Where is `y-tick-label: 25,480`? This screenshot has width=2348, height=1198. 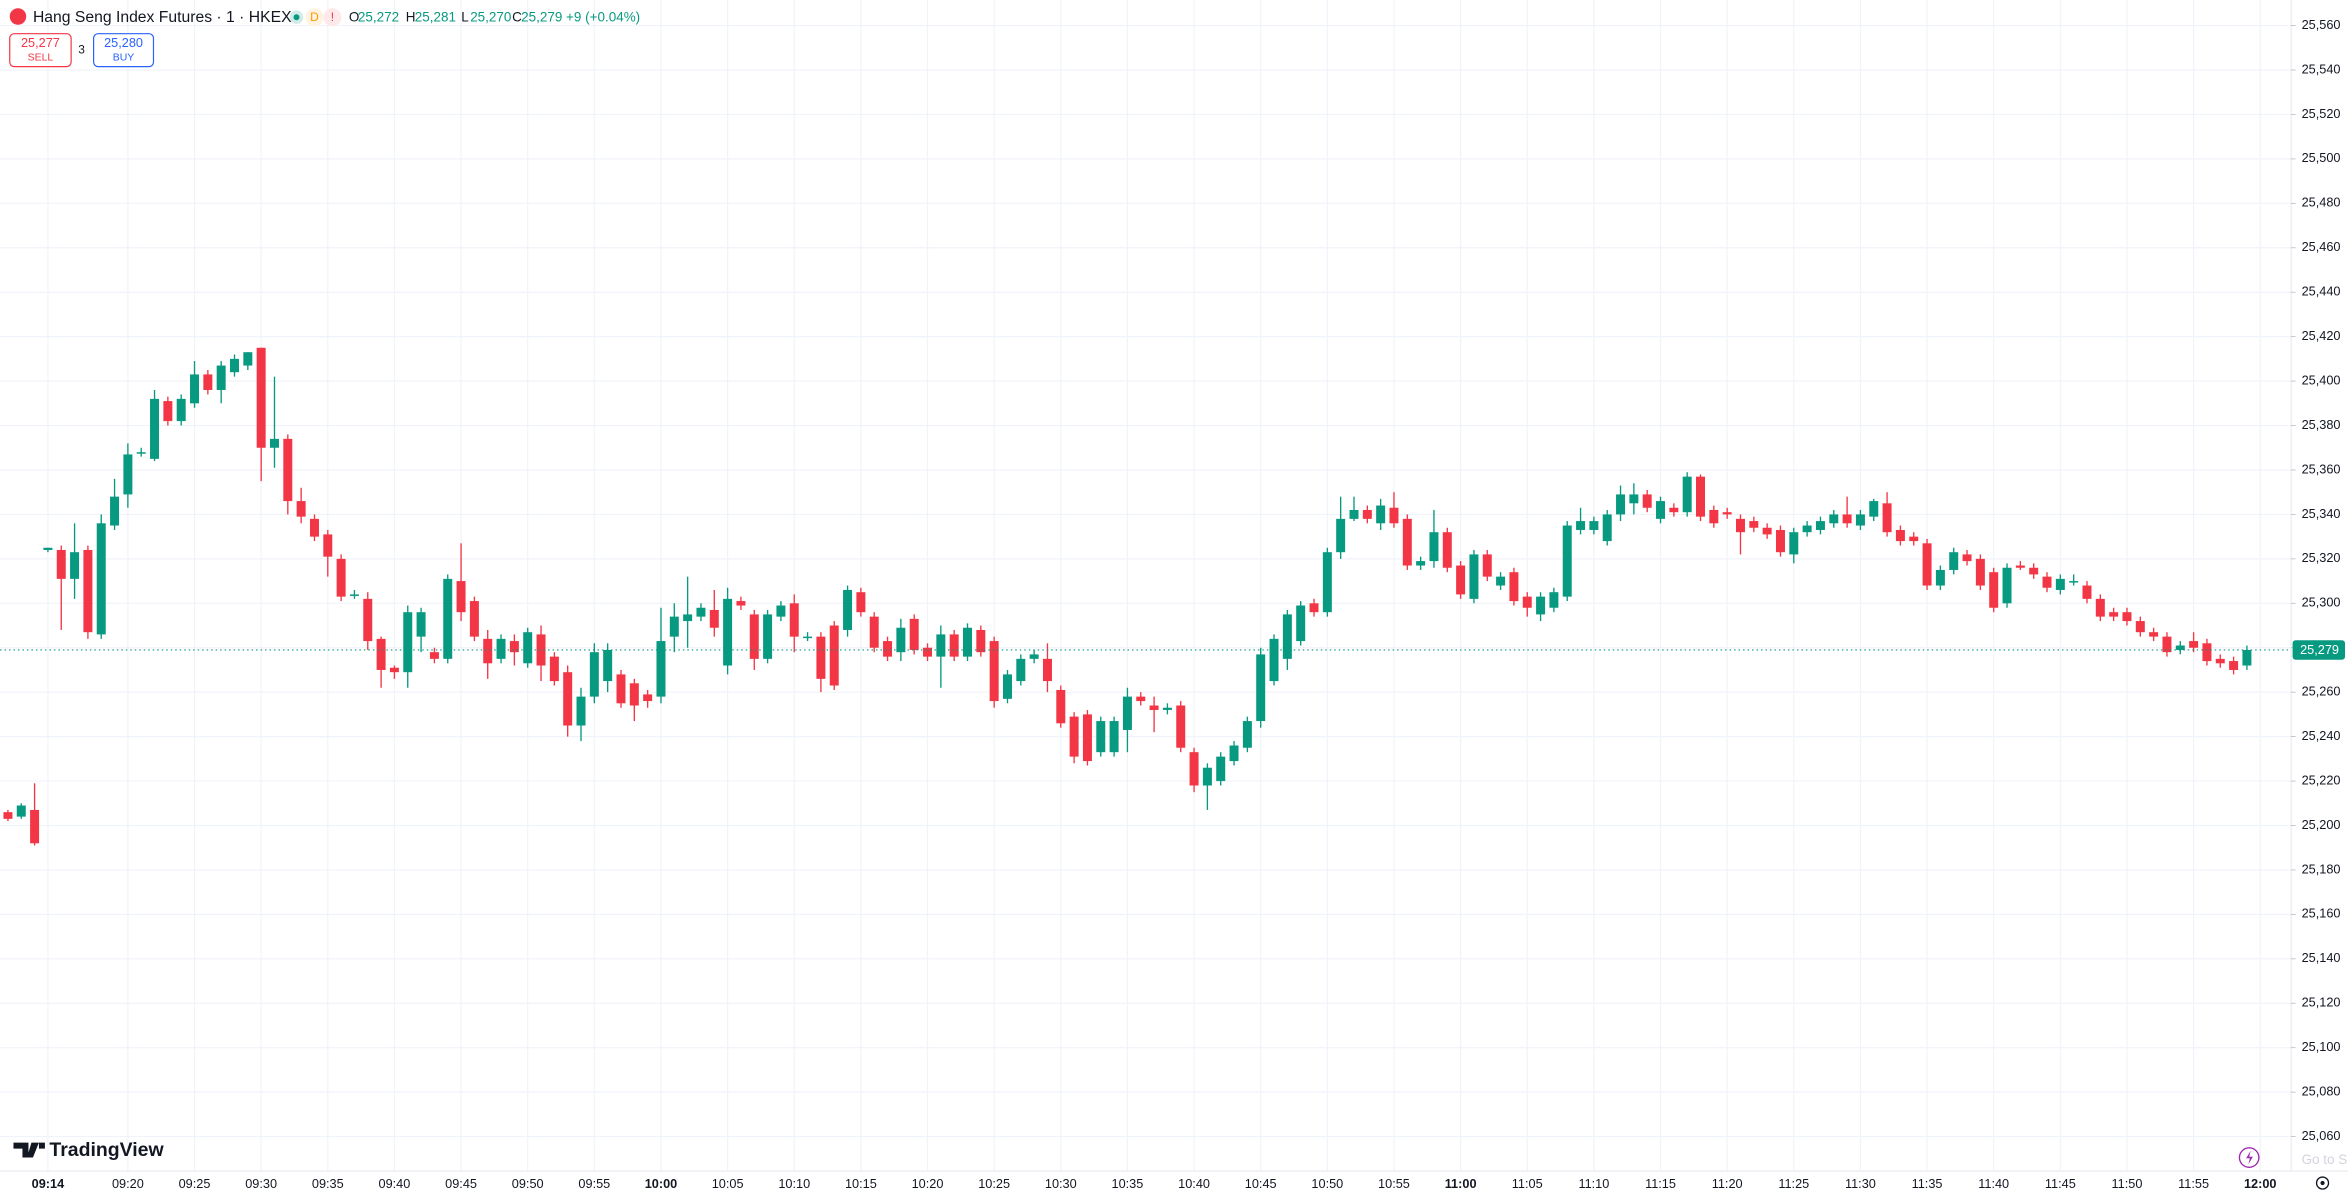 y-tick-label: 25,480 is located at coordinates (2321, 202).